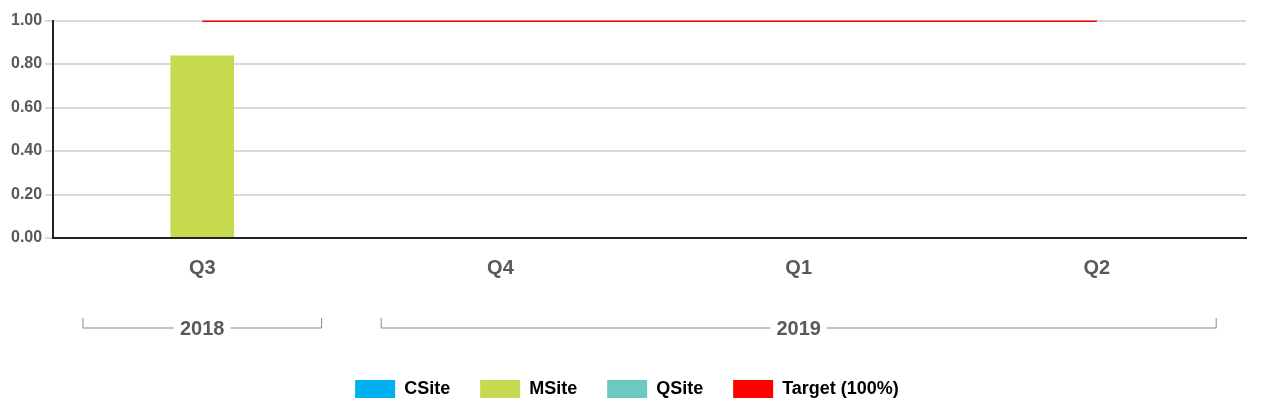 The image size is (1264, 412). I want to click on y-tick-label: 0.60, so click(27, 106).